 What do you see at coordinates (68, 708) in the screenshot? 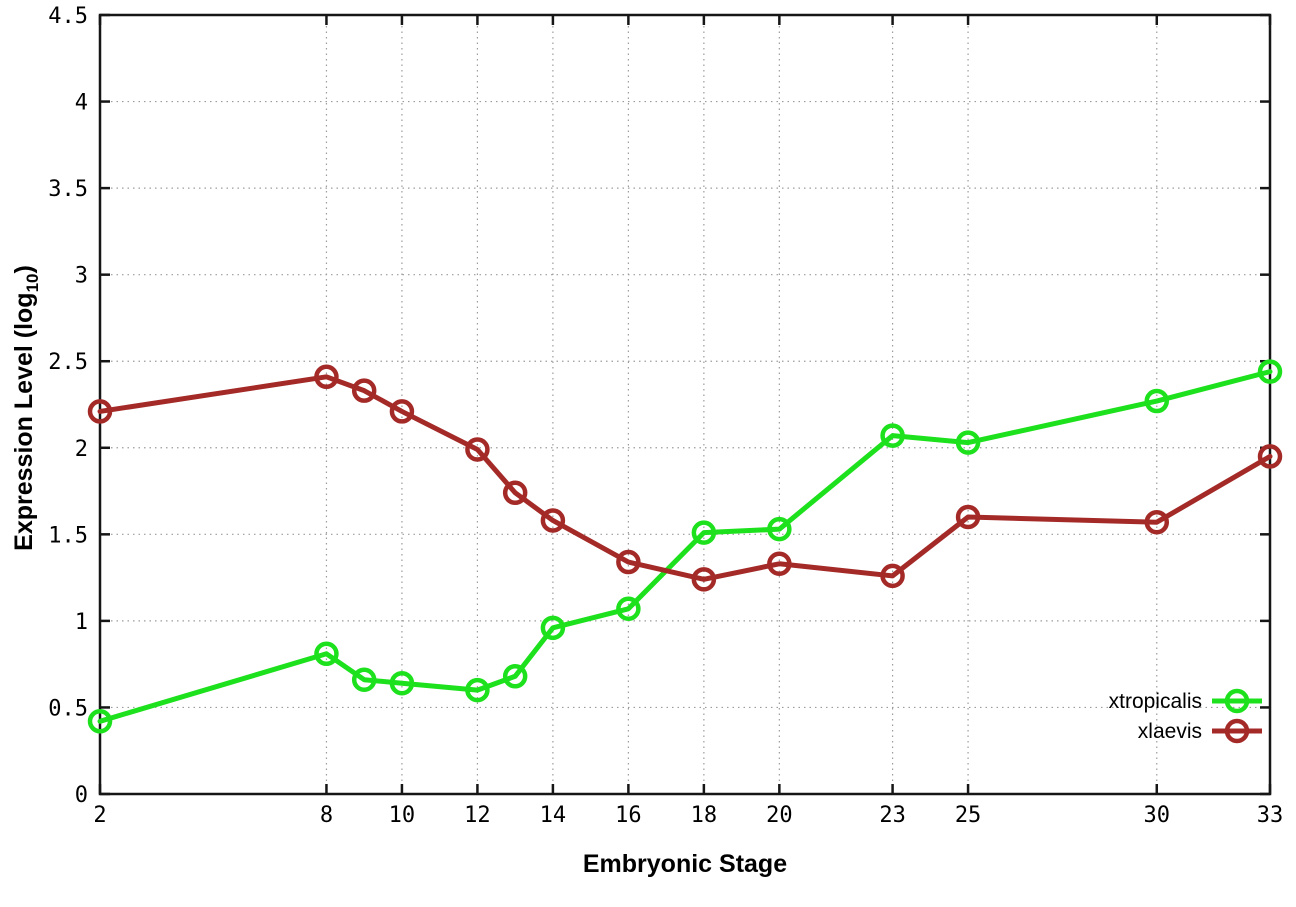
I see `y-tick-label: 0.5` at bounding box center [68, 708].